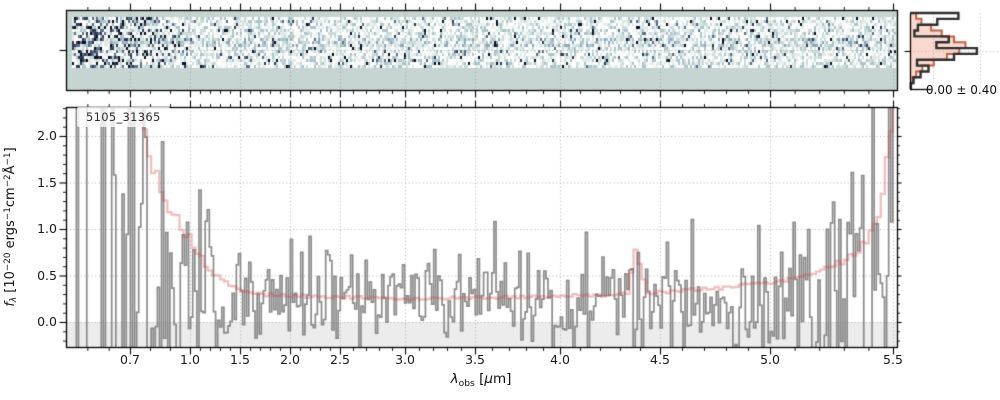 The height and width of the screenshot is (400, 1000). I want to click on axis-label-part: m], so click(502, 379).